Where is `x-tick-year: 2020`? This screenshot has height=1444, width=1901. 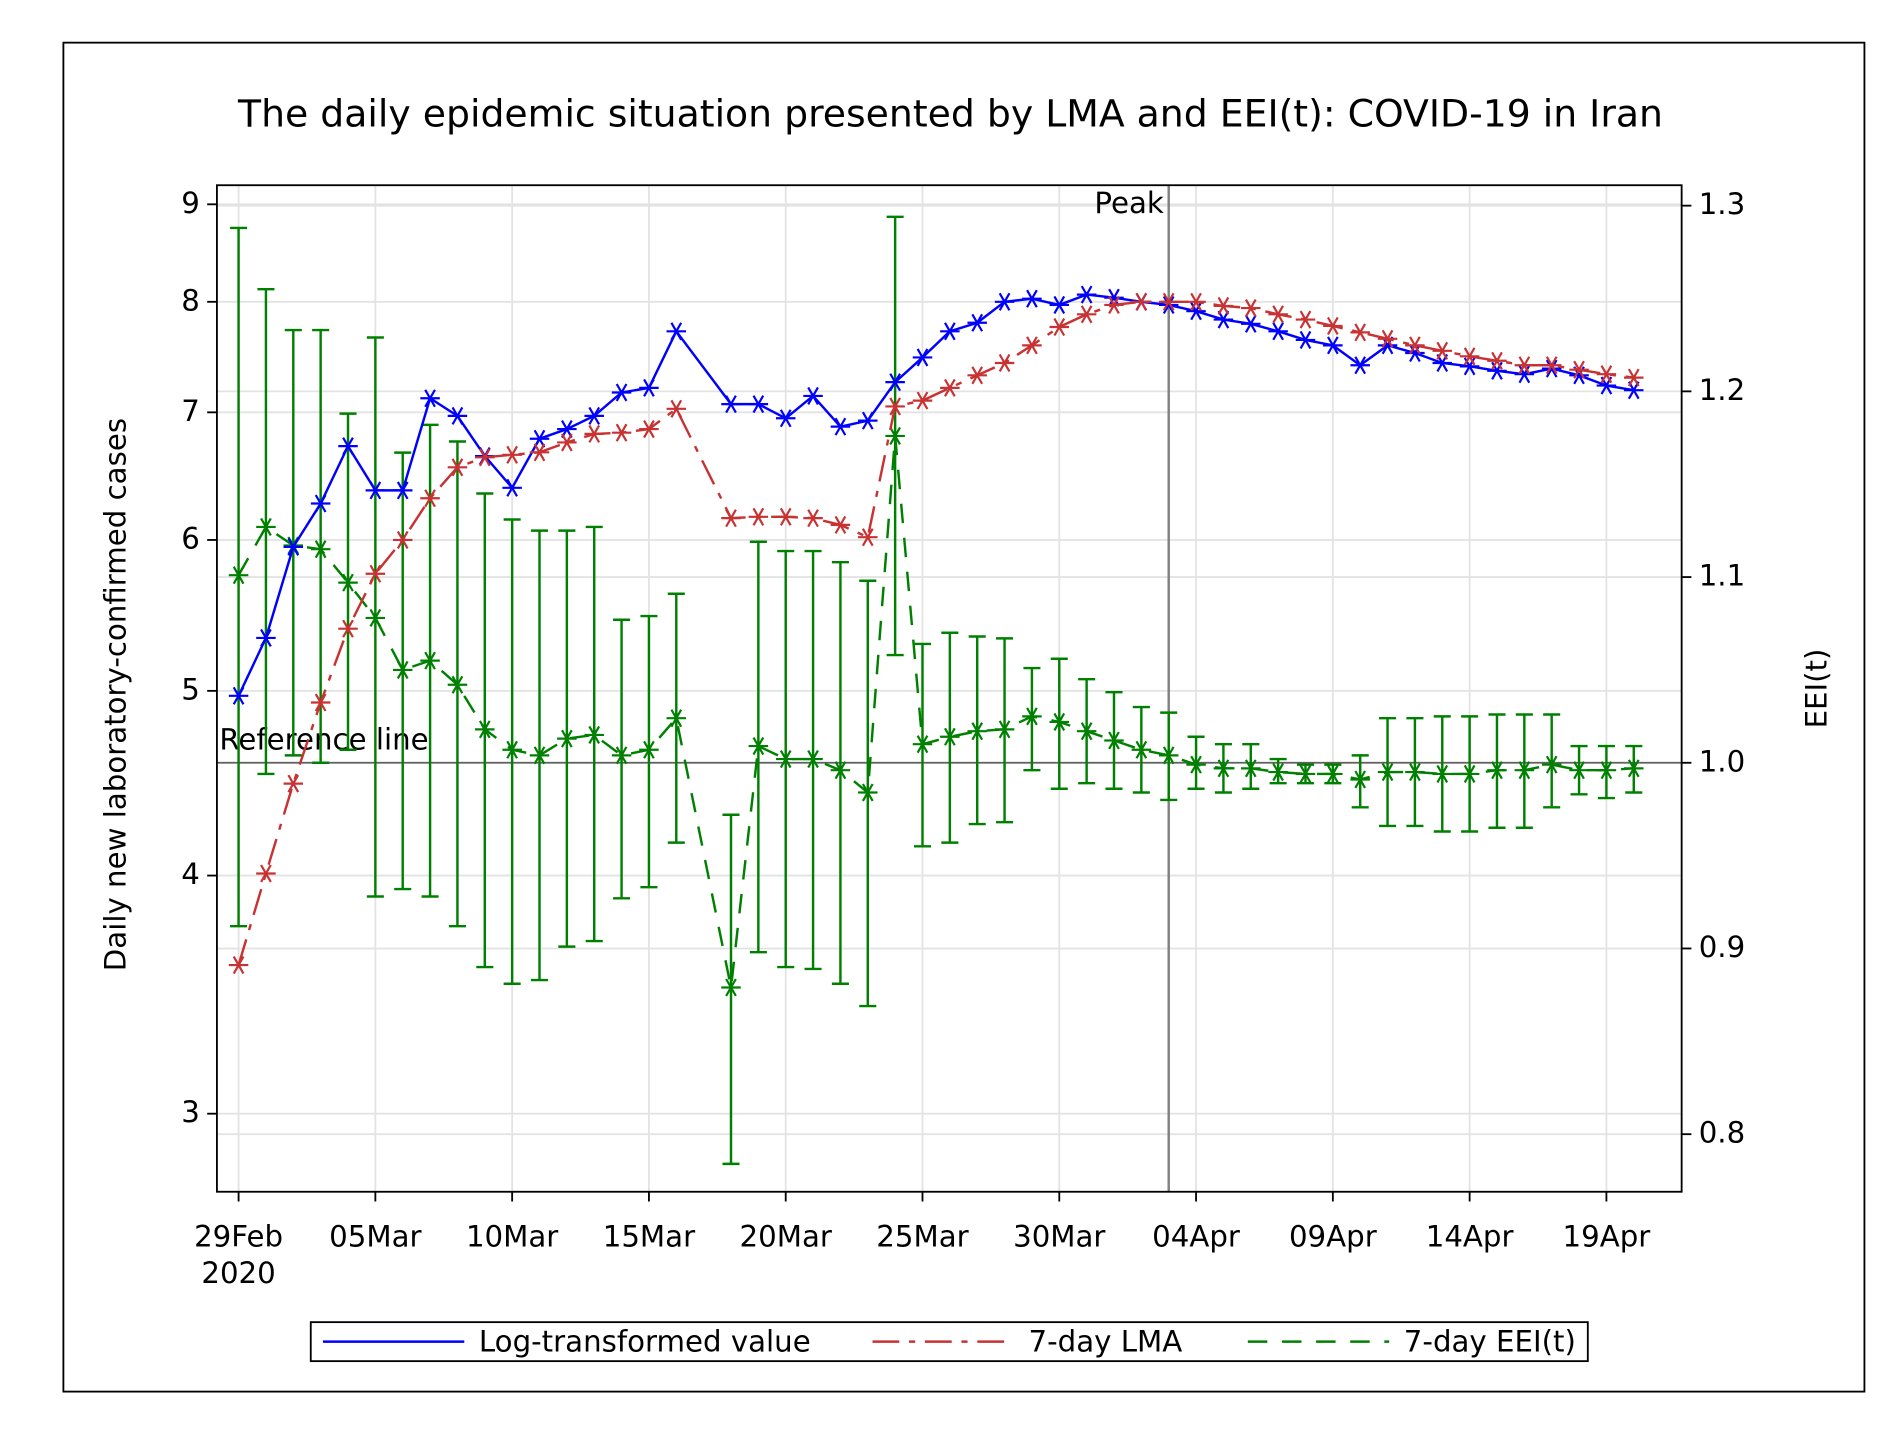 x-tick-year: 2020 is located at coordinates (238, 1273).